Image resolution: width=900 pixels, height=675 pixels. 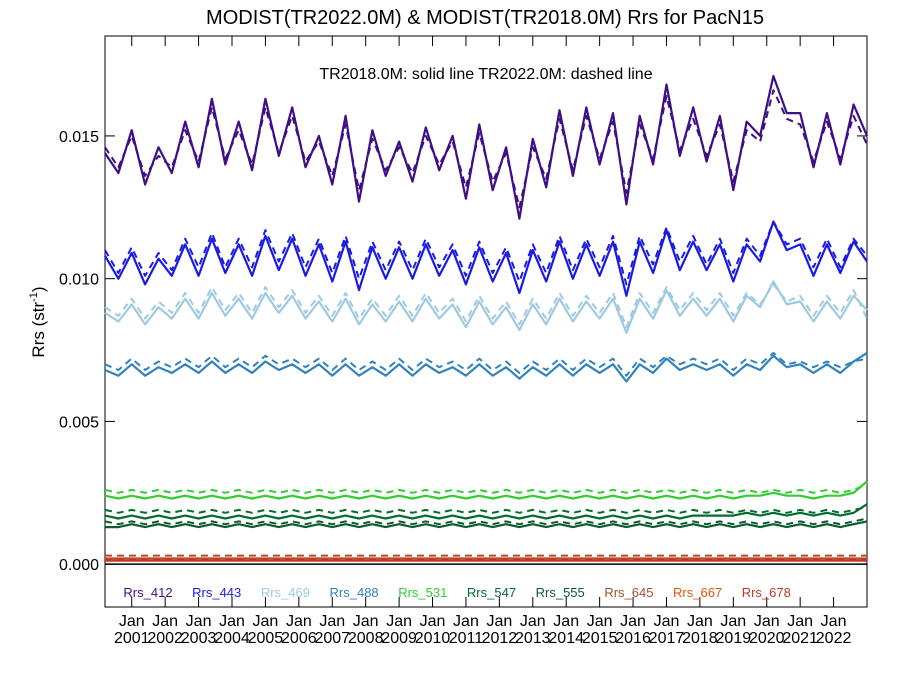 I want to click on legend-entry: Rrs_443, so click(x=216, y=592).